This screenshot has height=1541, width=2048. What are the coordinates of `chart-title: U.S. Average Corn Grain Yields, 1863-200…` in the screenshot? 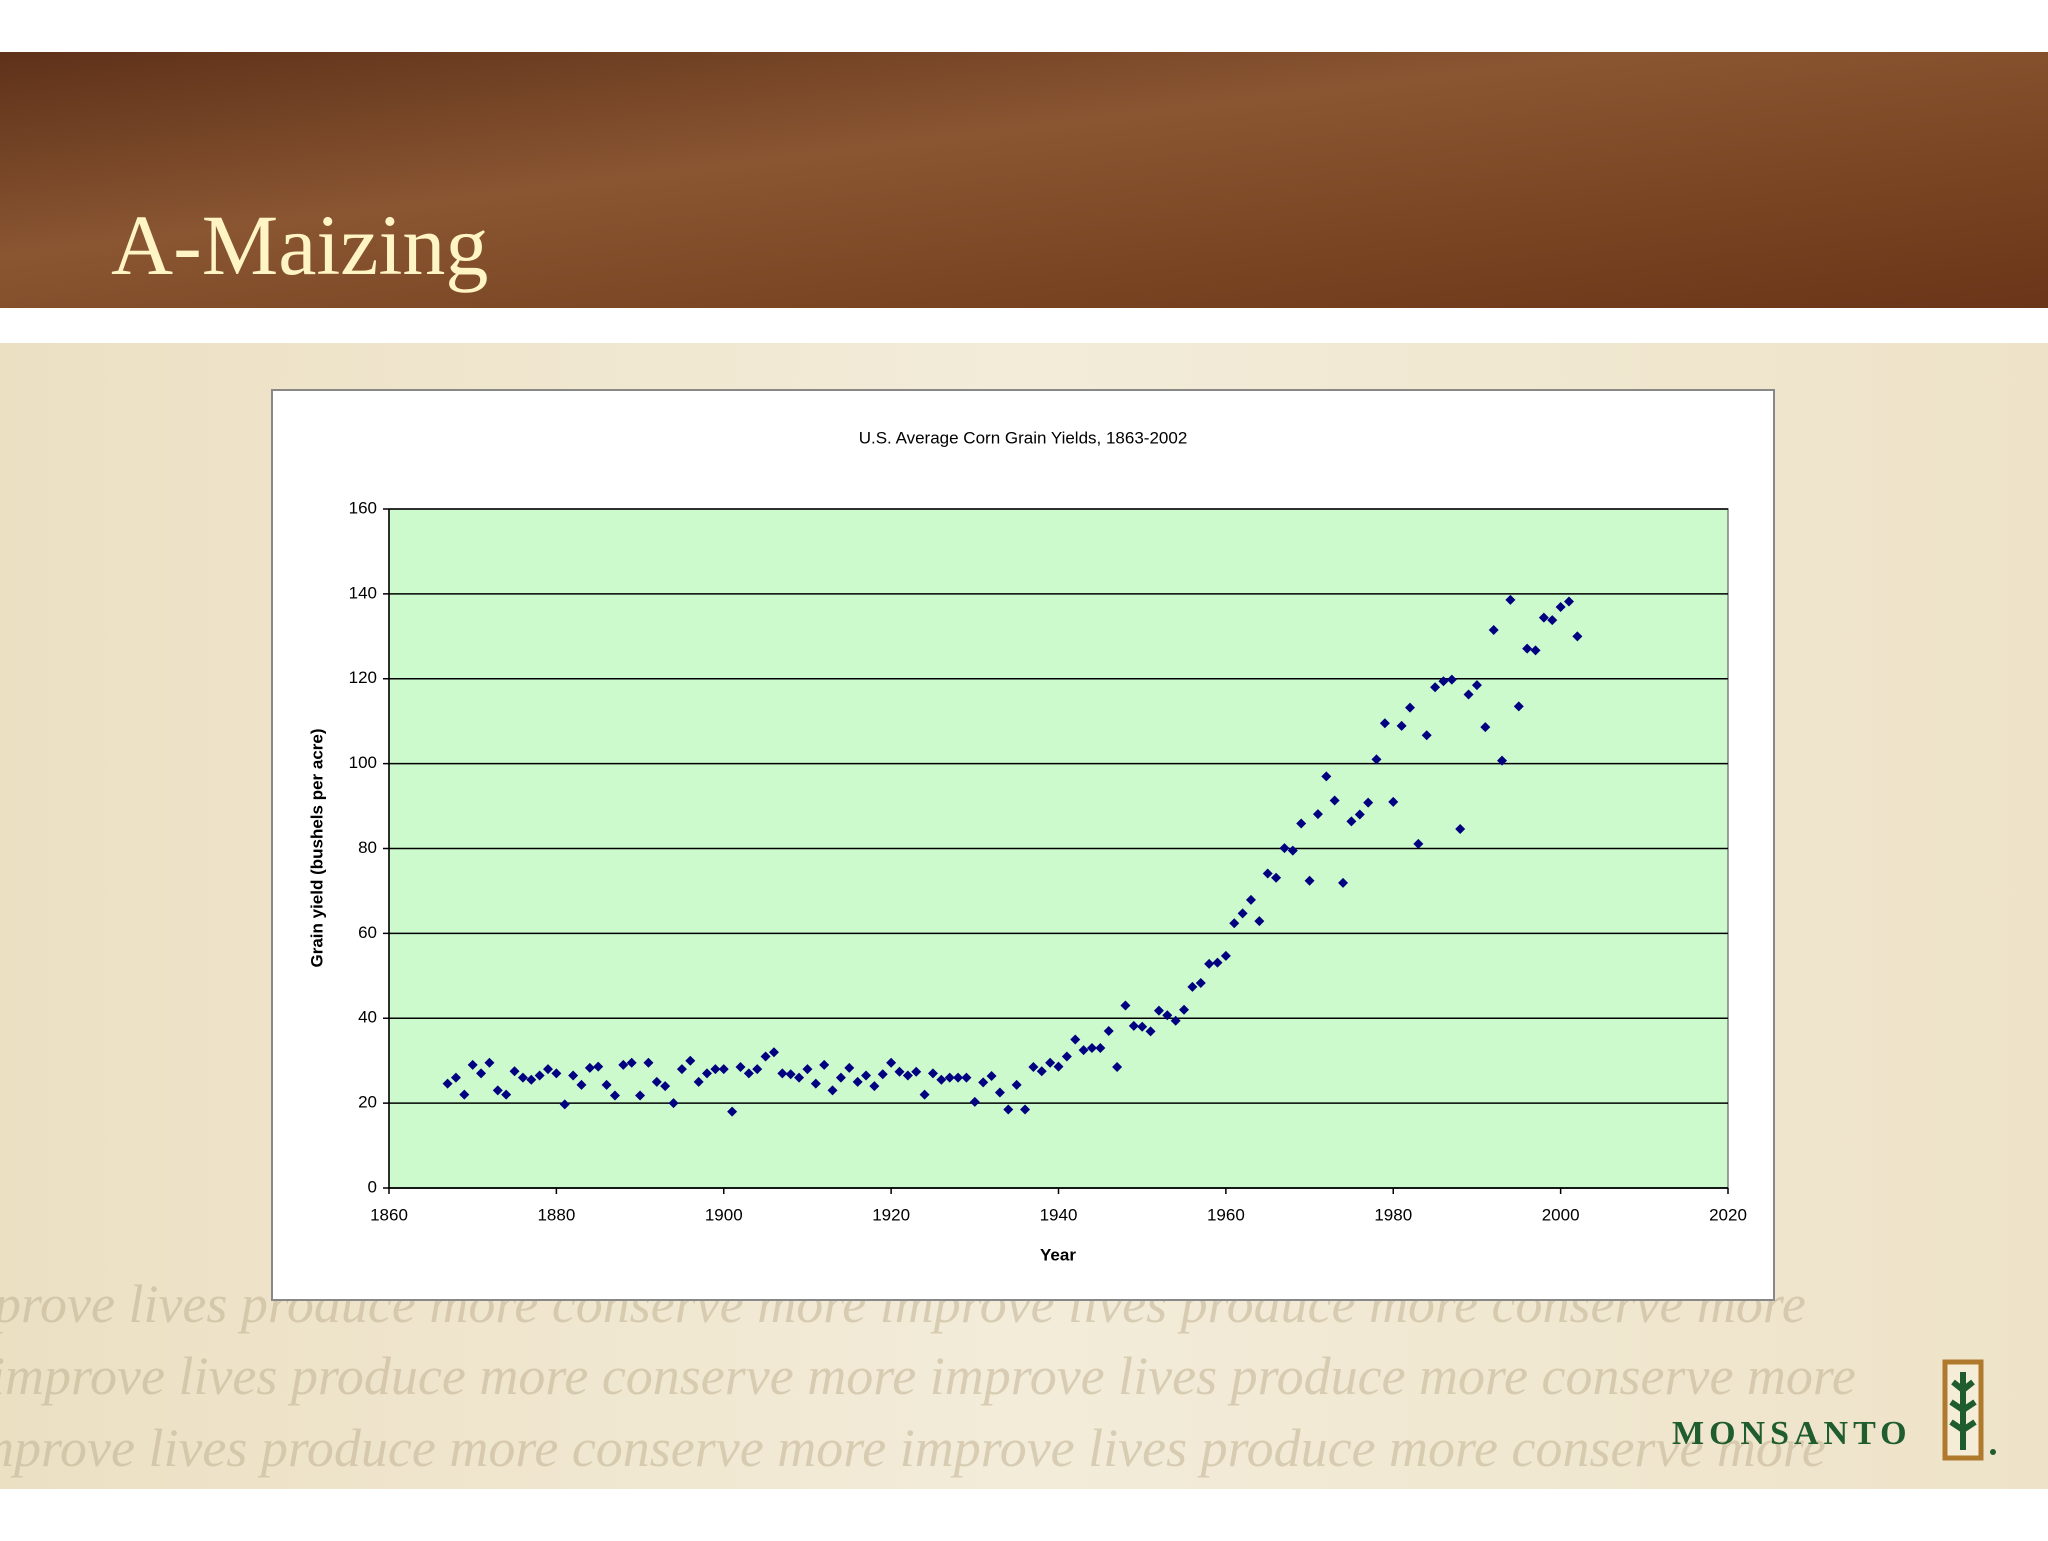 It's located at (1023, 437).